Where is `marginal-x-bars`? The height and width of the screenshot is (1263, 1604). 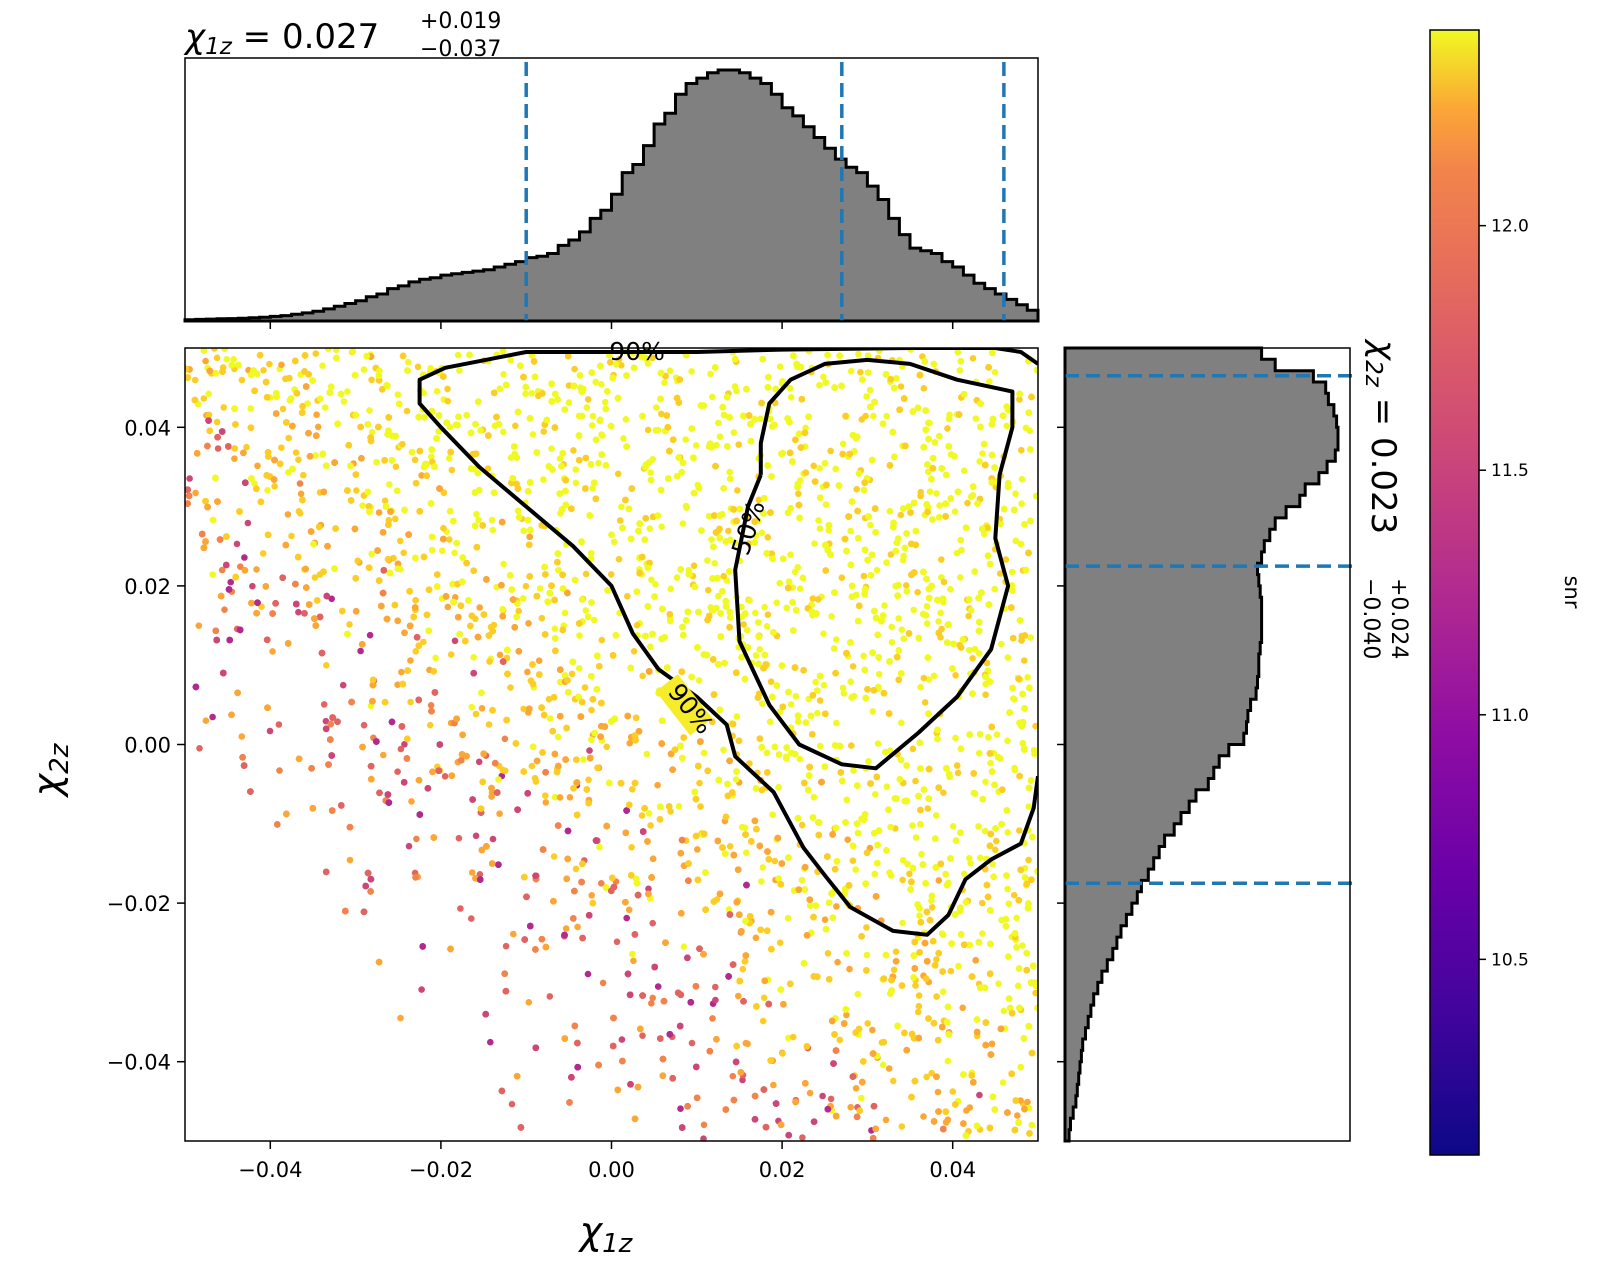
marginal-x-bars is located at coordinates (611, 195).